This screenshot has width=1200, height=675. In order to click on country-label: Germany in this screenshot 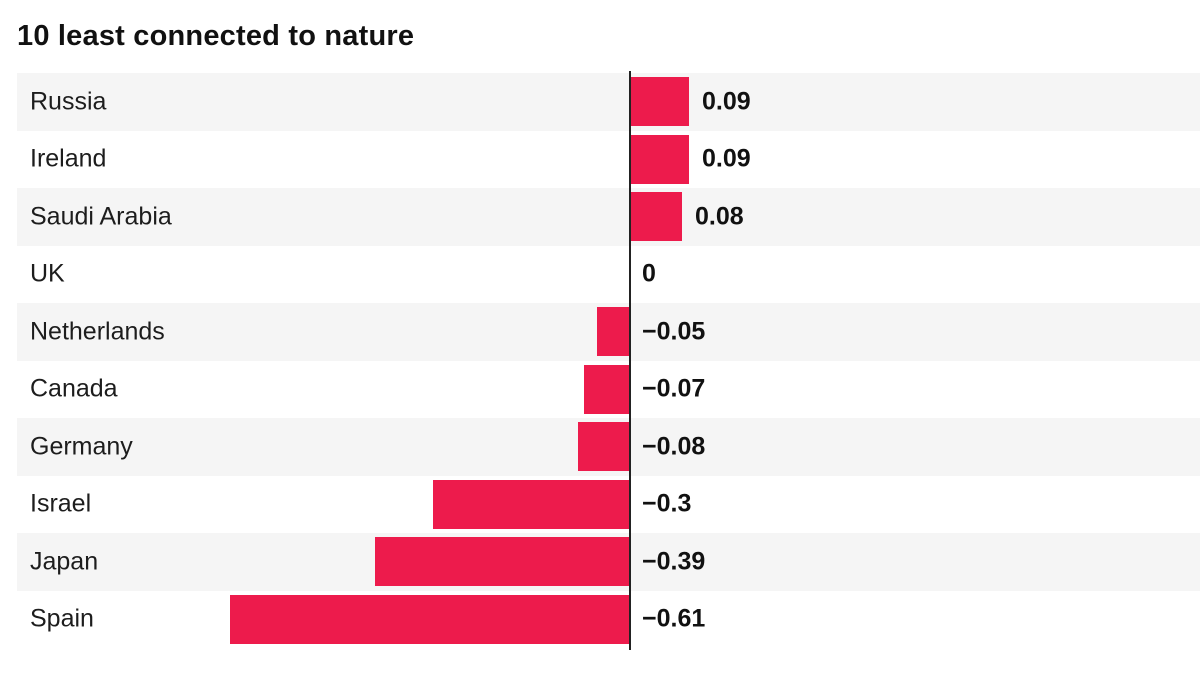, I will do `click(81, 446)`.